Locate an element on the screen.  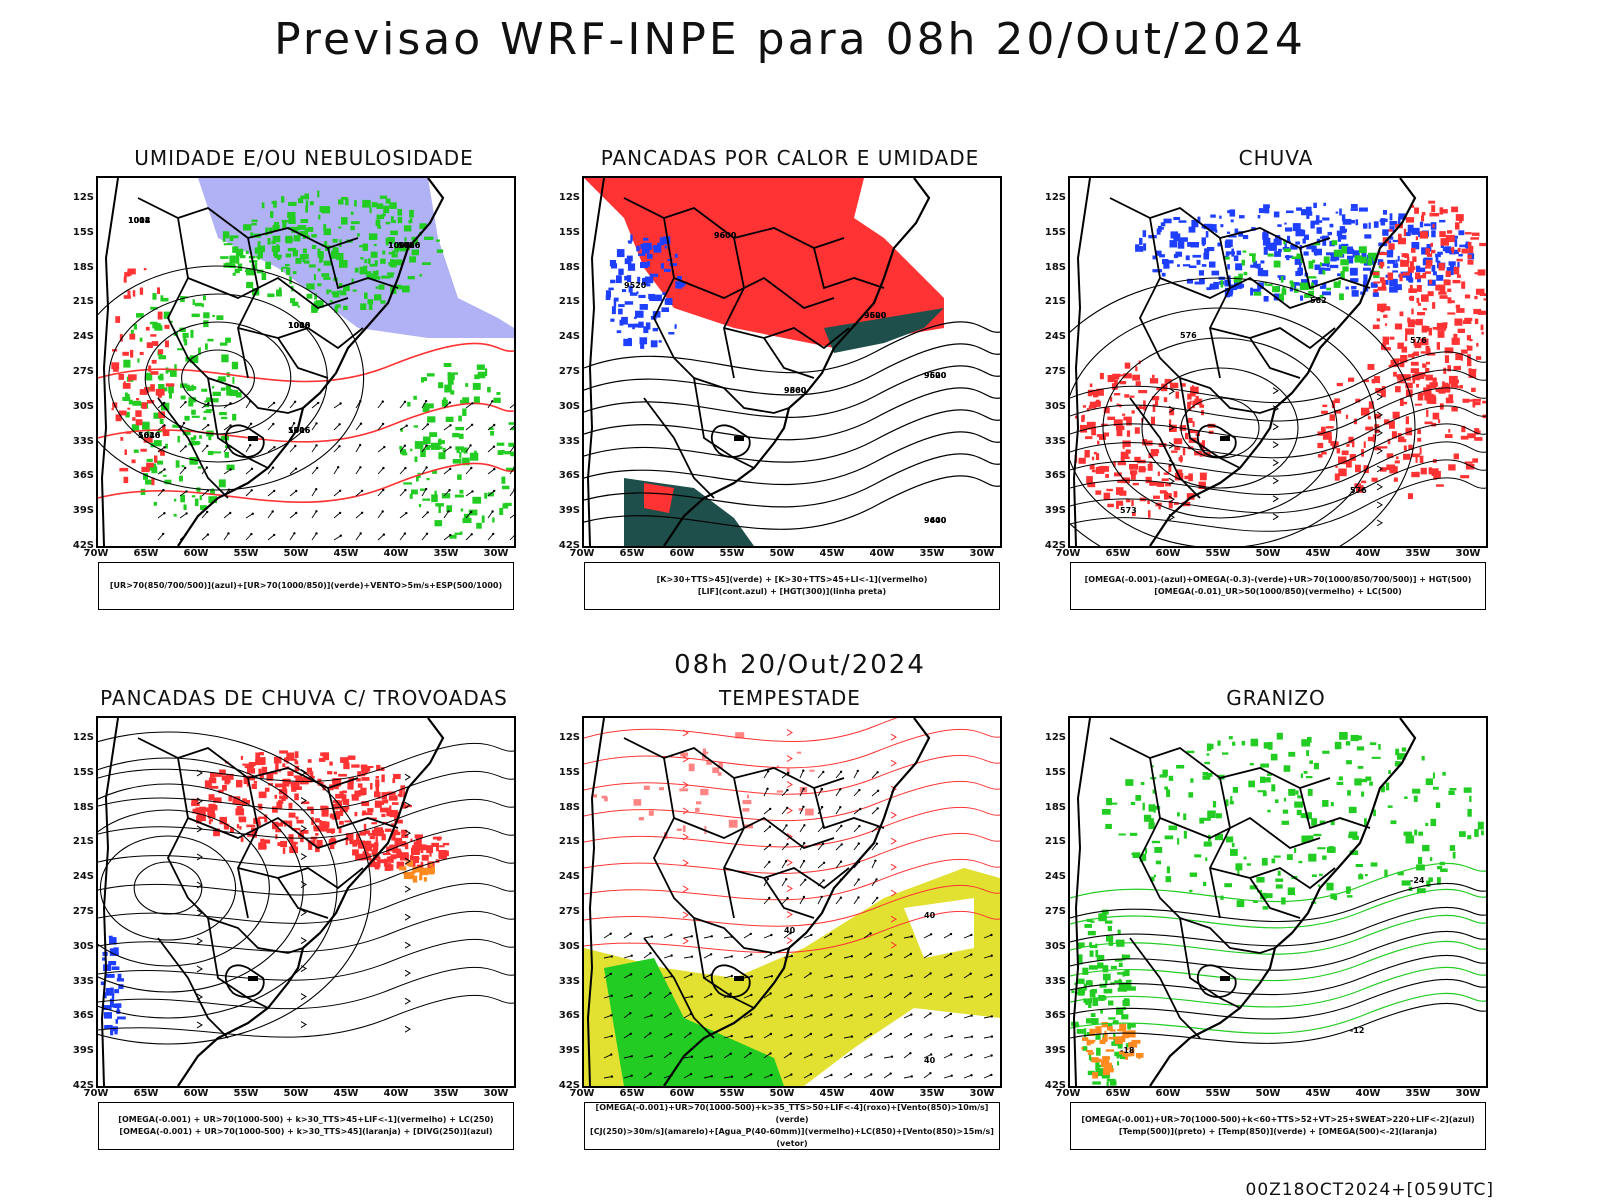
omega-strong-green is located at coordinates (1301, 270).